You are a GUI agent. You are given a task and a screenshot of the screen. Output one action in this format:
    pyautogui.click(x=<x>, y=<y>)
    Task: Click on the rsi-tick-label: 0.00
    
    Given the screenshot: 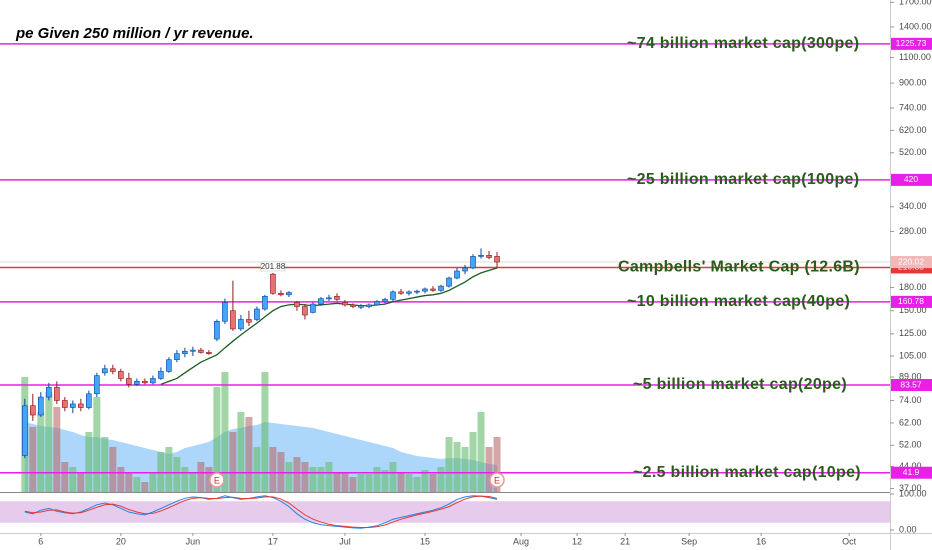 What is the action you would take?
    pyautogui.click(x=908, y=529)
    